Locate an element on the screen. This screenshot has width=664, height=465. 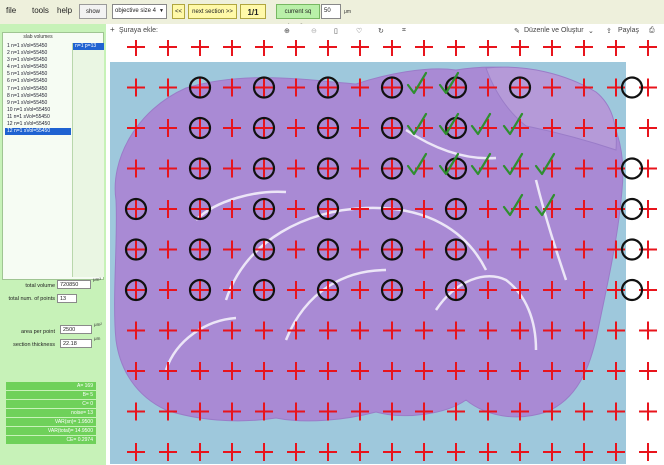
add-icon: + is located at coordinates (112, 29).